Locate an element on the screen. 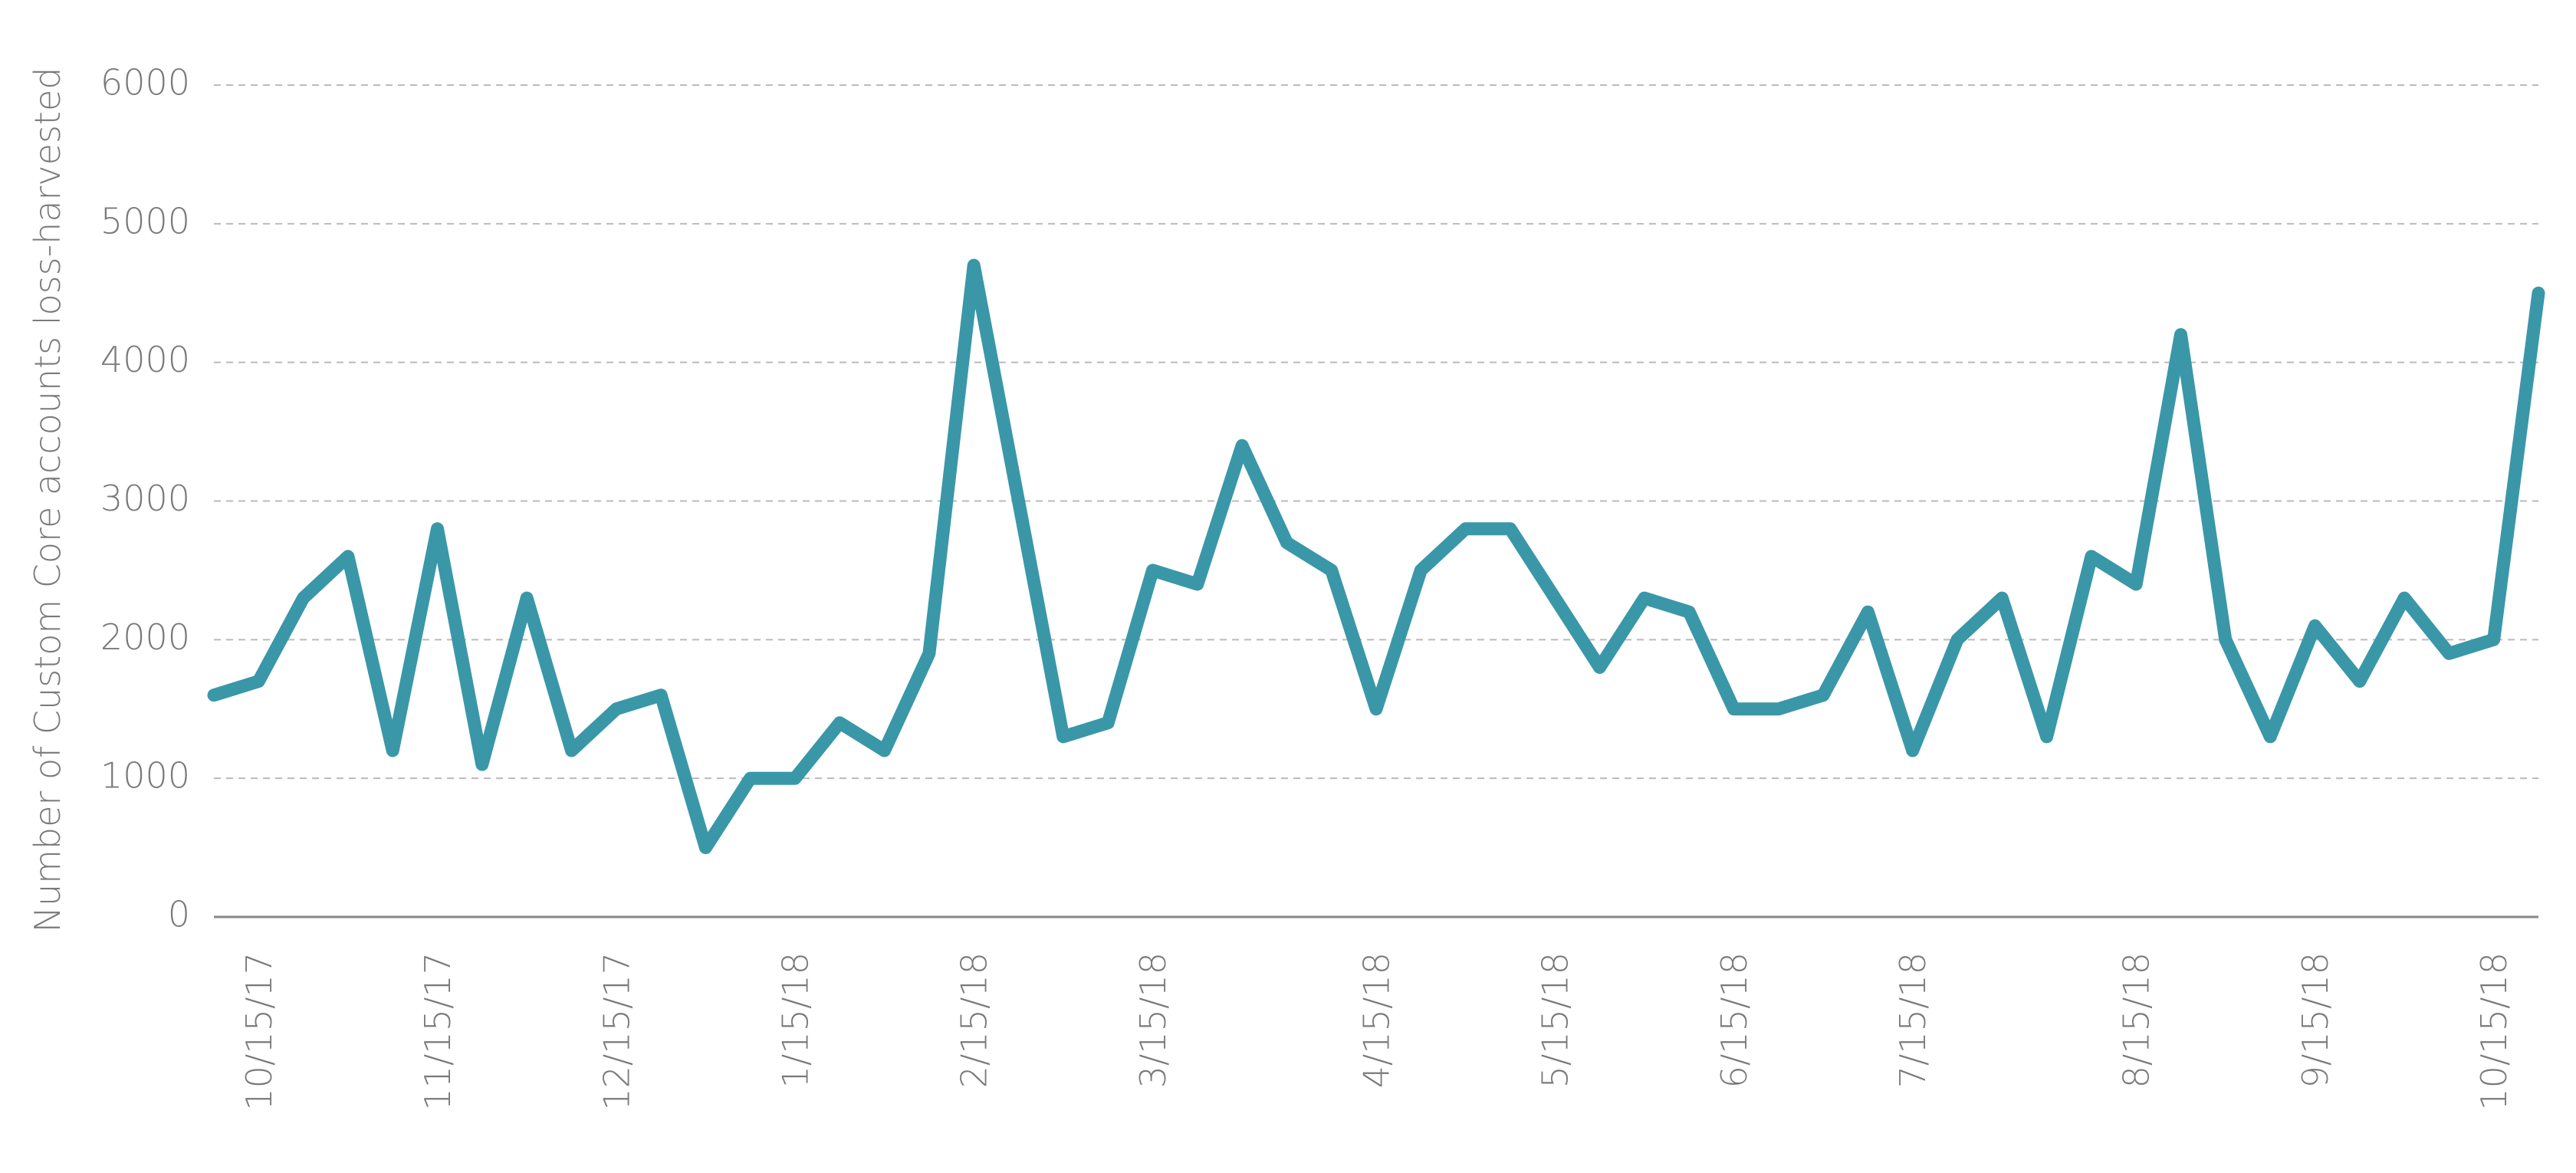  y-tick-label: 4000 is located at coordinates (145, 359).